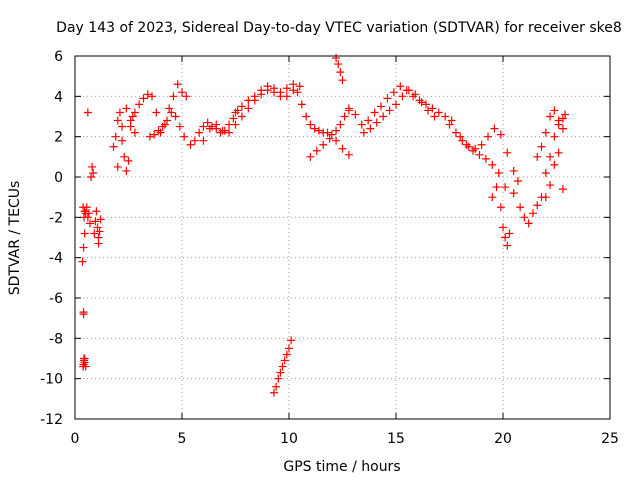 This screenshot has height=480, width=640. What do you see at coordinates (341, 467) in the screenshot?
I see `x-axis-label: GPS time / hours` at bounding box center [341, 467].